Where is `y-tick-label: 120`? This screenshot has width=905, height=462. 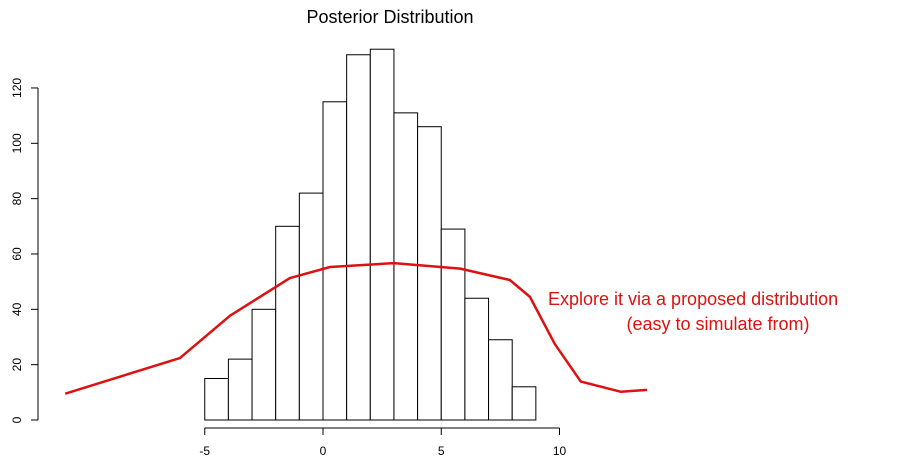 y-tick-label: 120 is located at coordinates (17, 88).